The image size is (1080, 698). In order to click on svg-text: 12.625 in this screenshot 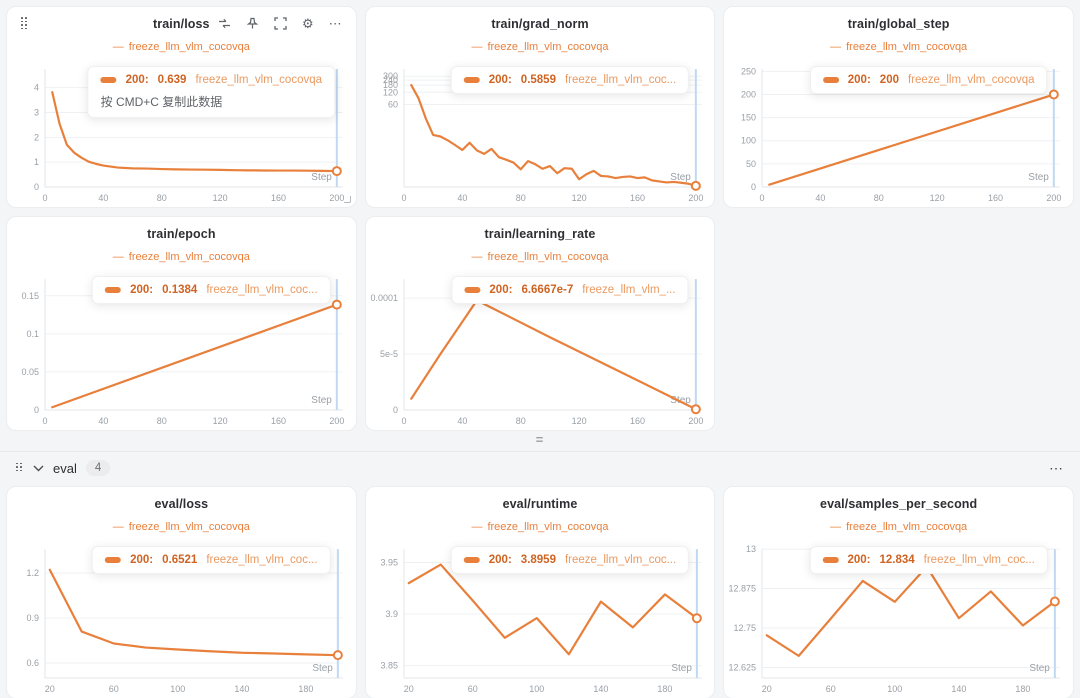, I will do `click(742, 668)`.